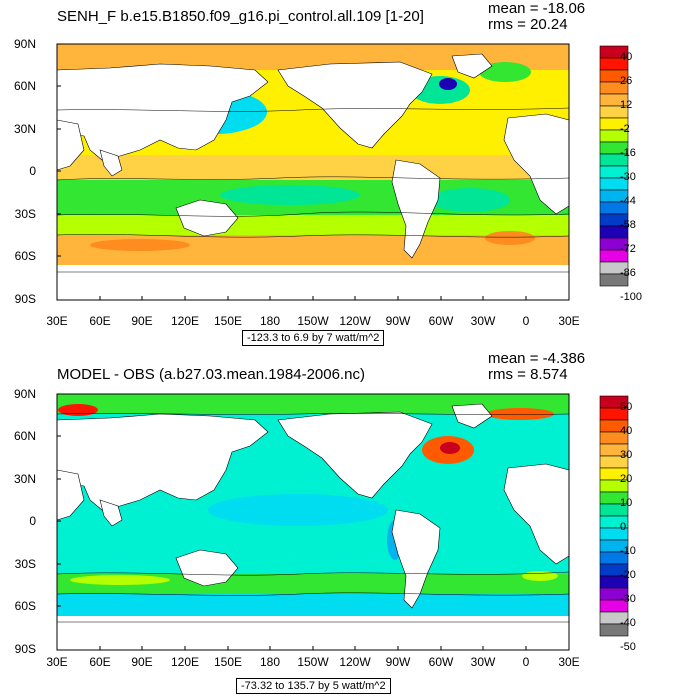  What do you see at coordinates (626, 81) in the screenshot?
I see `colorbar-label: 26` at bounding box center [626, 81].